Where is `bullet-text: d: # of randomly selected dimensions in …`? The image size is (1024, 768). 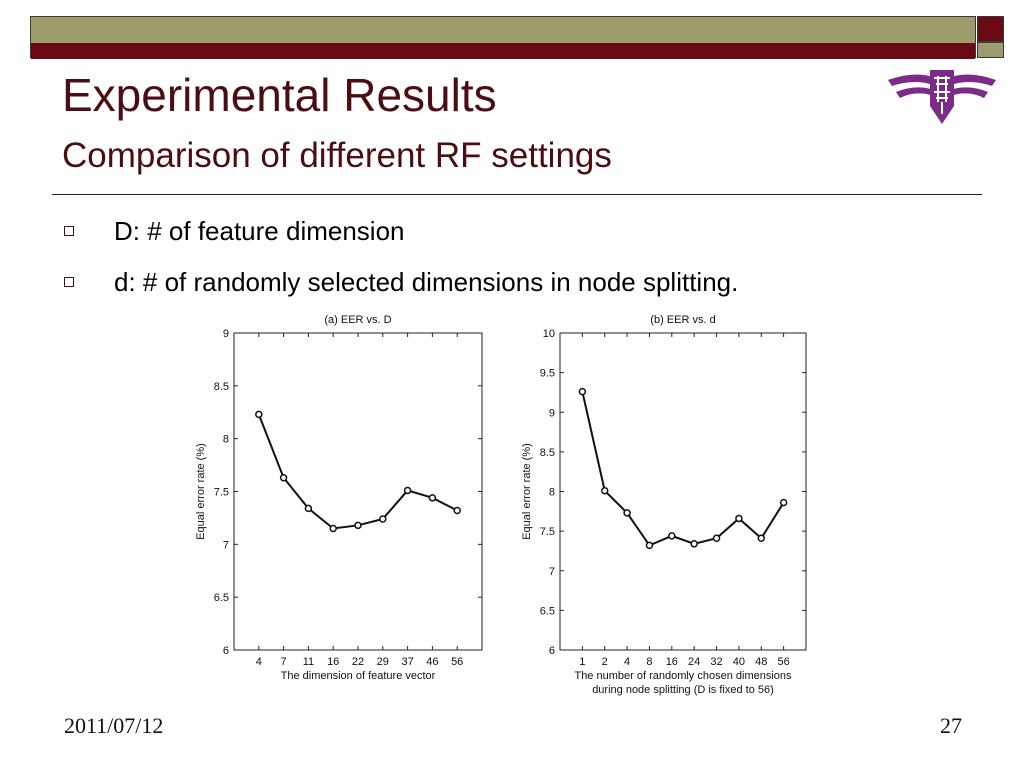 bullet-text: d: # of randomly selected dimensions in … is located at coordinates (426, 282).